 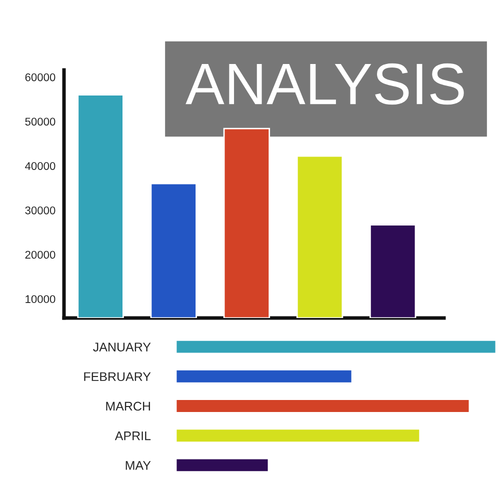 I want to click on y-tick-label: 30000, so click(x=40, y=210).